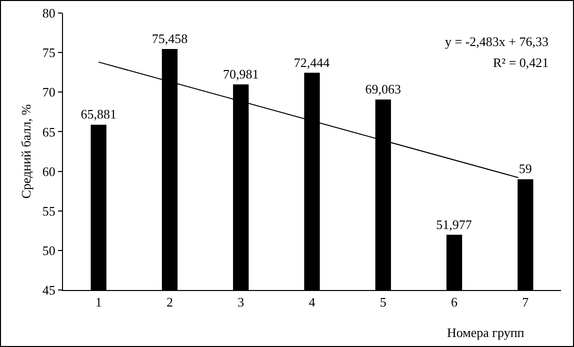  Describe the element at coordinates (170, 38) in the screenshot. I see `data-label: 75,458` at that location.